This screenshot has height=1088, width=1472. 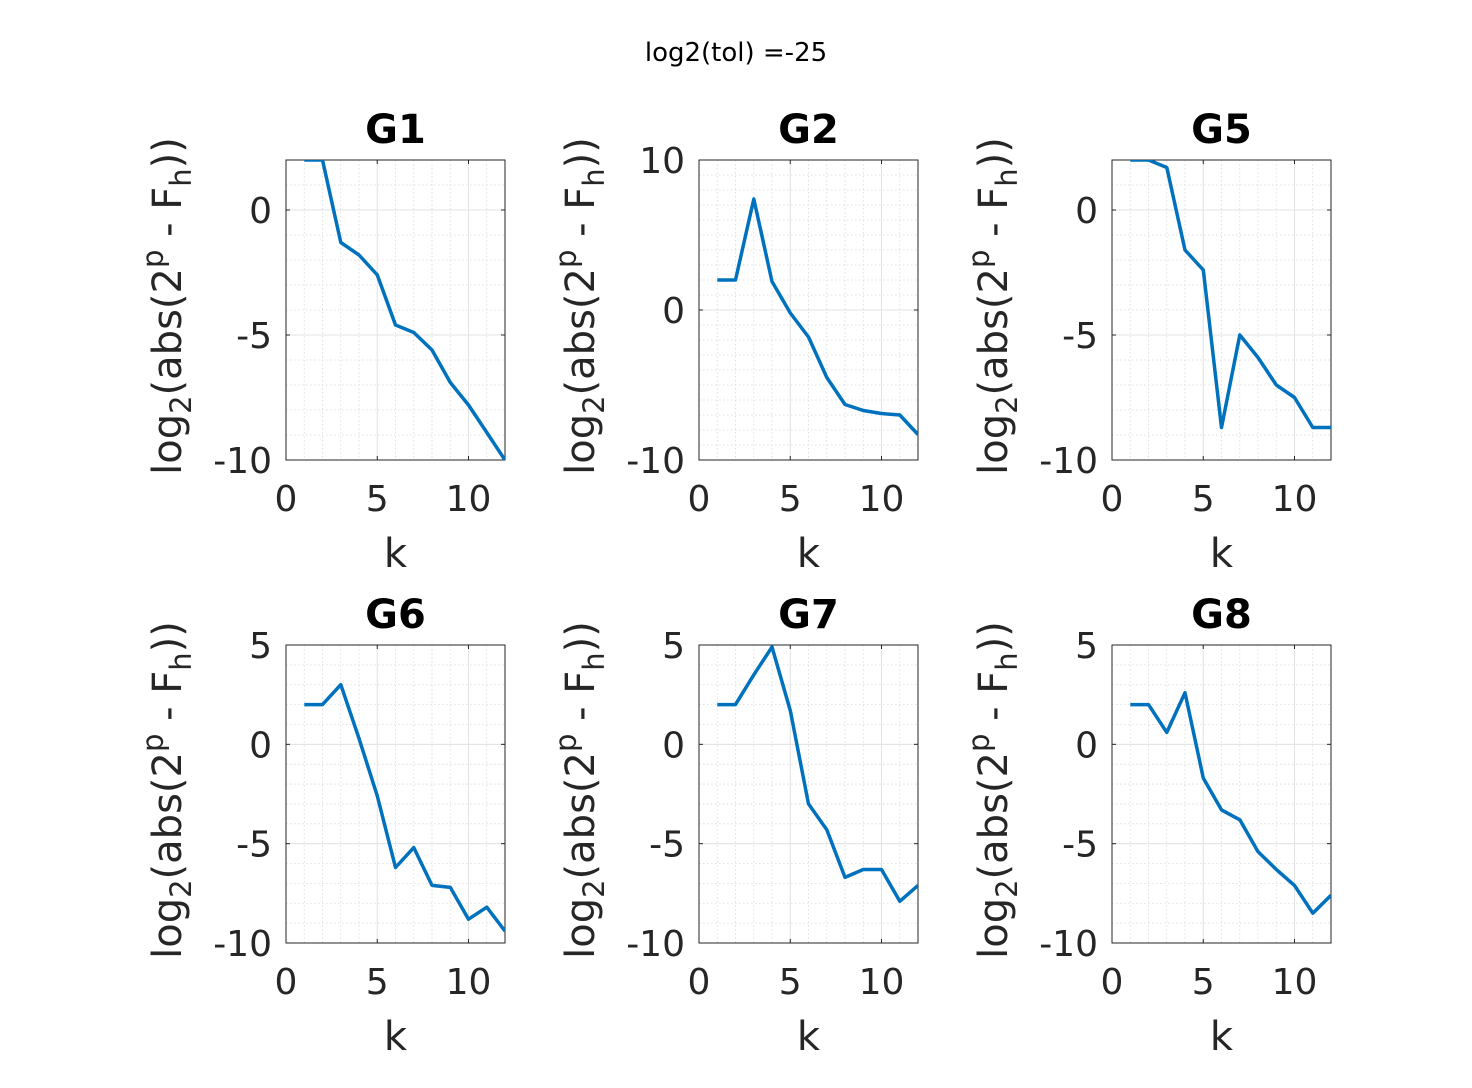 I want to click on subplot-title: G7, so click(x=808, y=615).